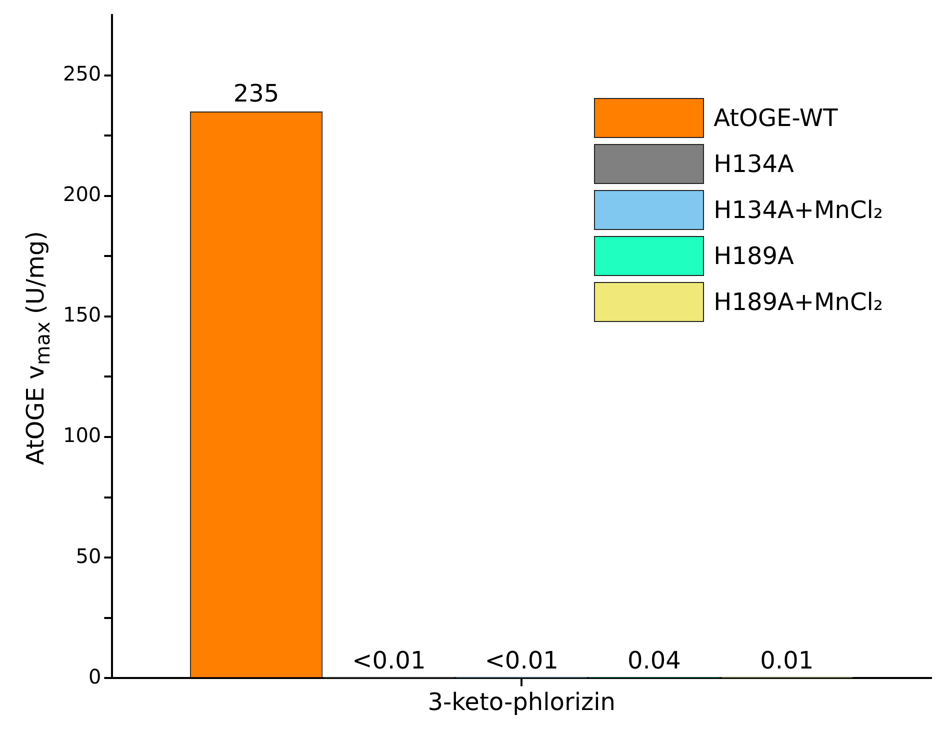  I want to click on legend-label: H134A+MnCl₂, so click(798, 210).